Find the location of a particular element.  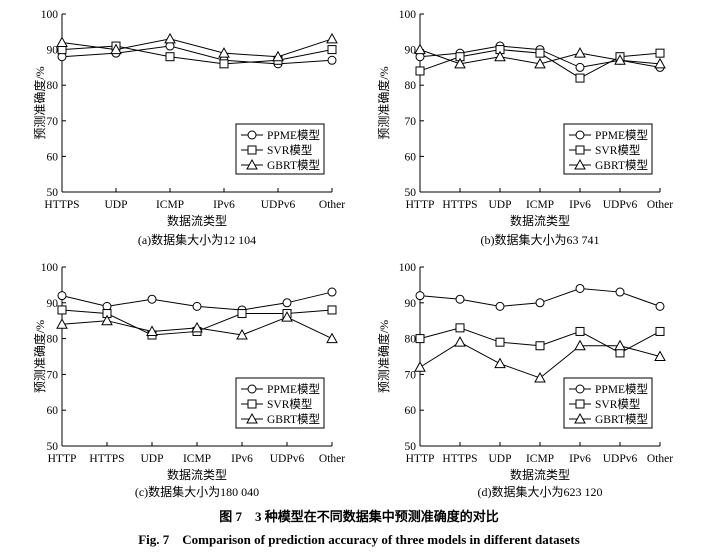

x-category-label-b: HTTP is located at coordinates (420, 205).